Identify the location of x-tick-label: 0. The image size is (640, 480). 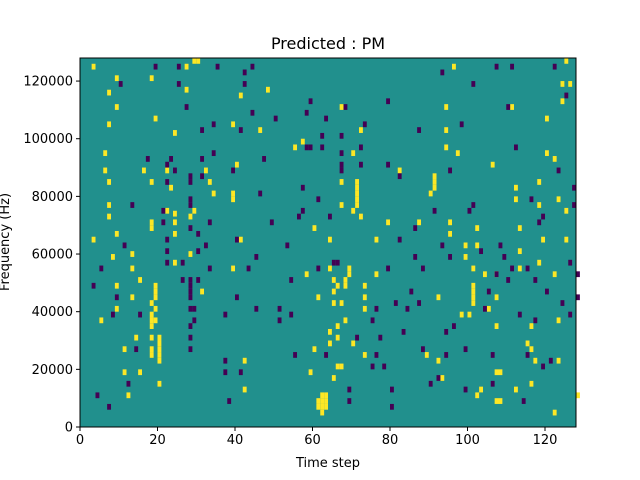
(80, 440).